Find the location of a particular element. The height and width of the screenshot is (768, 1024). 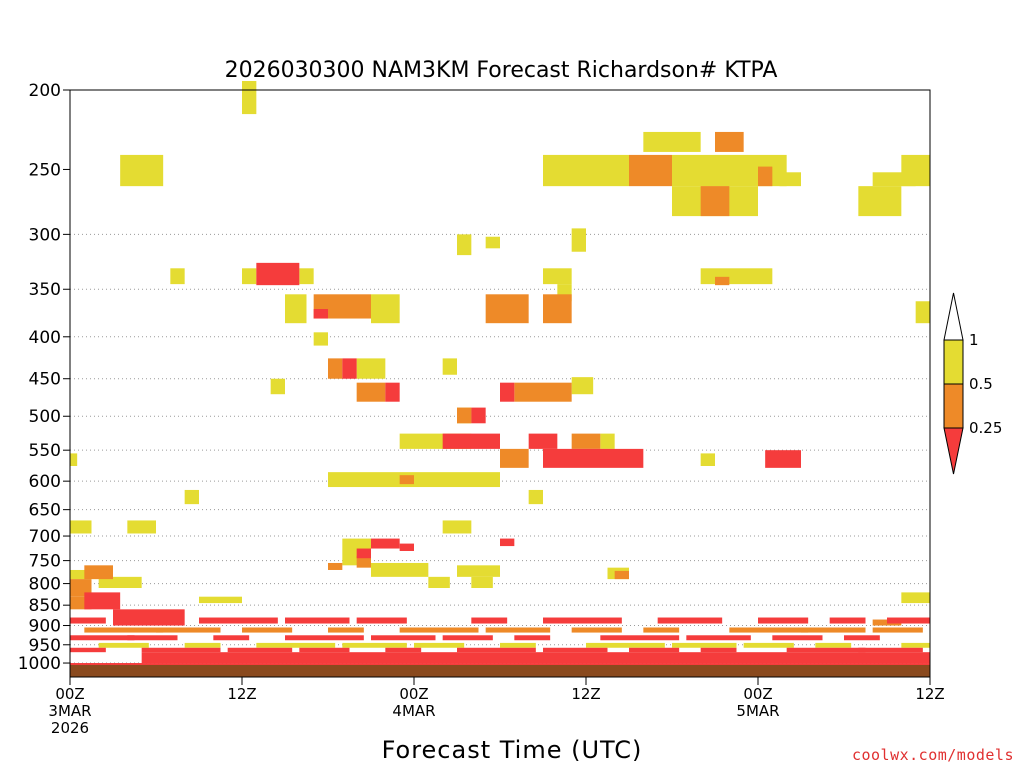

source-credit: coolwx.com/models is located at coordinates (933, 755).